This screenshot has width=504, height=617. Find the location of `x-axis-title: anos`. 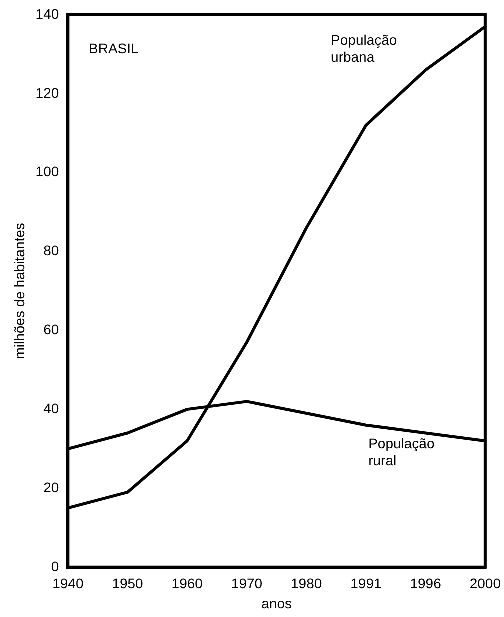

x-axis-title: anos is located at coordinates (277, 603).